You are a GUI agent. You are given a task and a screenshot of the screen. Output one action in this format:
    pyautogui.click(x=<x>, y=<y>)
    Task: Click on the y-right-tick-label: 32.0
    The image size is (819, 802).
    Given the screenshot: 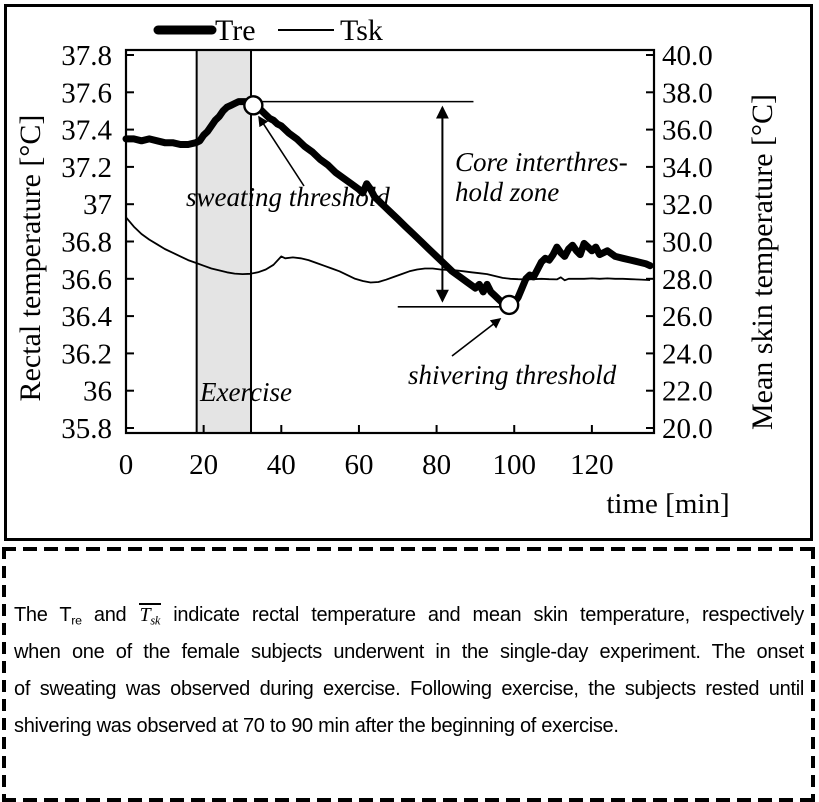 What is the action you would take?
    pyautogui.click(x=687, y=205)
    